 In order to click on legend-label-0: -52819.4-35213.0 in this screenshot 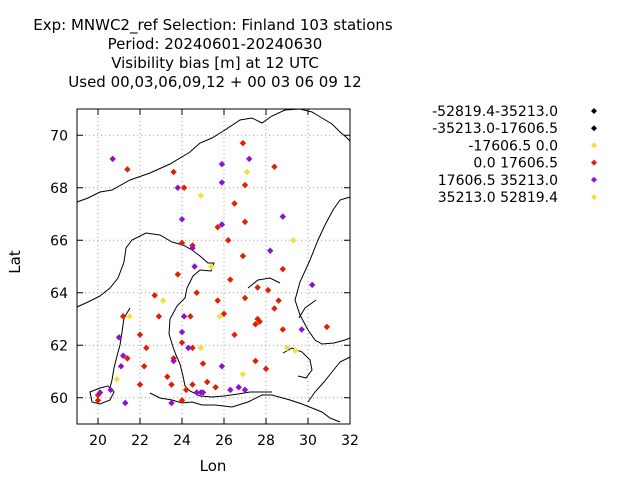, I will do `click(495, 112)`.